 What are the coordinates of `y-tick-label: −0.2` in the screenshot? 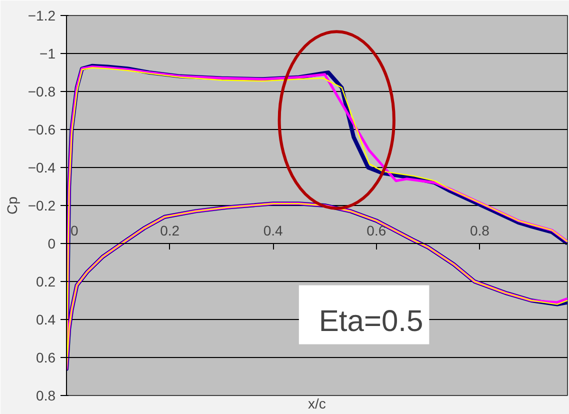 It's located at (42, 206).